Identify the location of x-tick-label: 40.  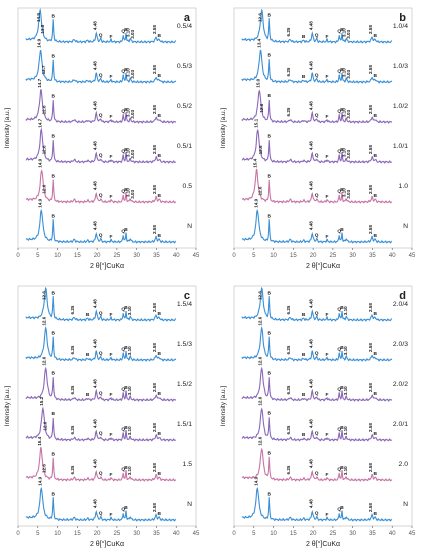
(392, 534).